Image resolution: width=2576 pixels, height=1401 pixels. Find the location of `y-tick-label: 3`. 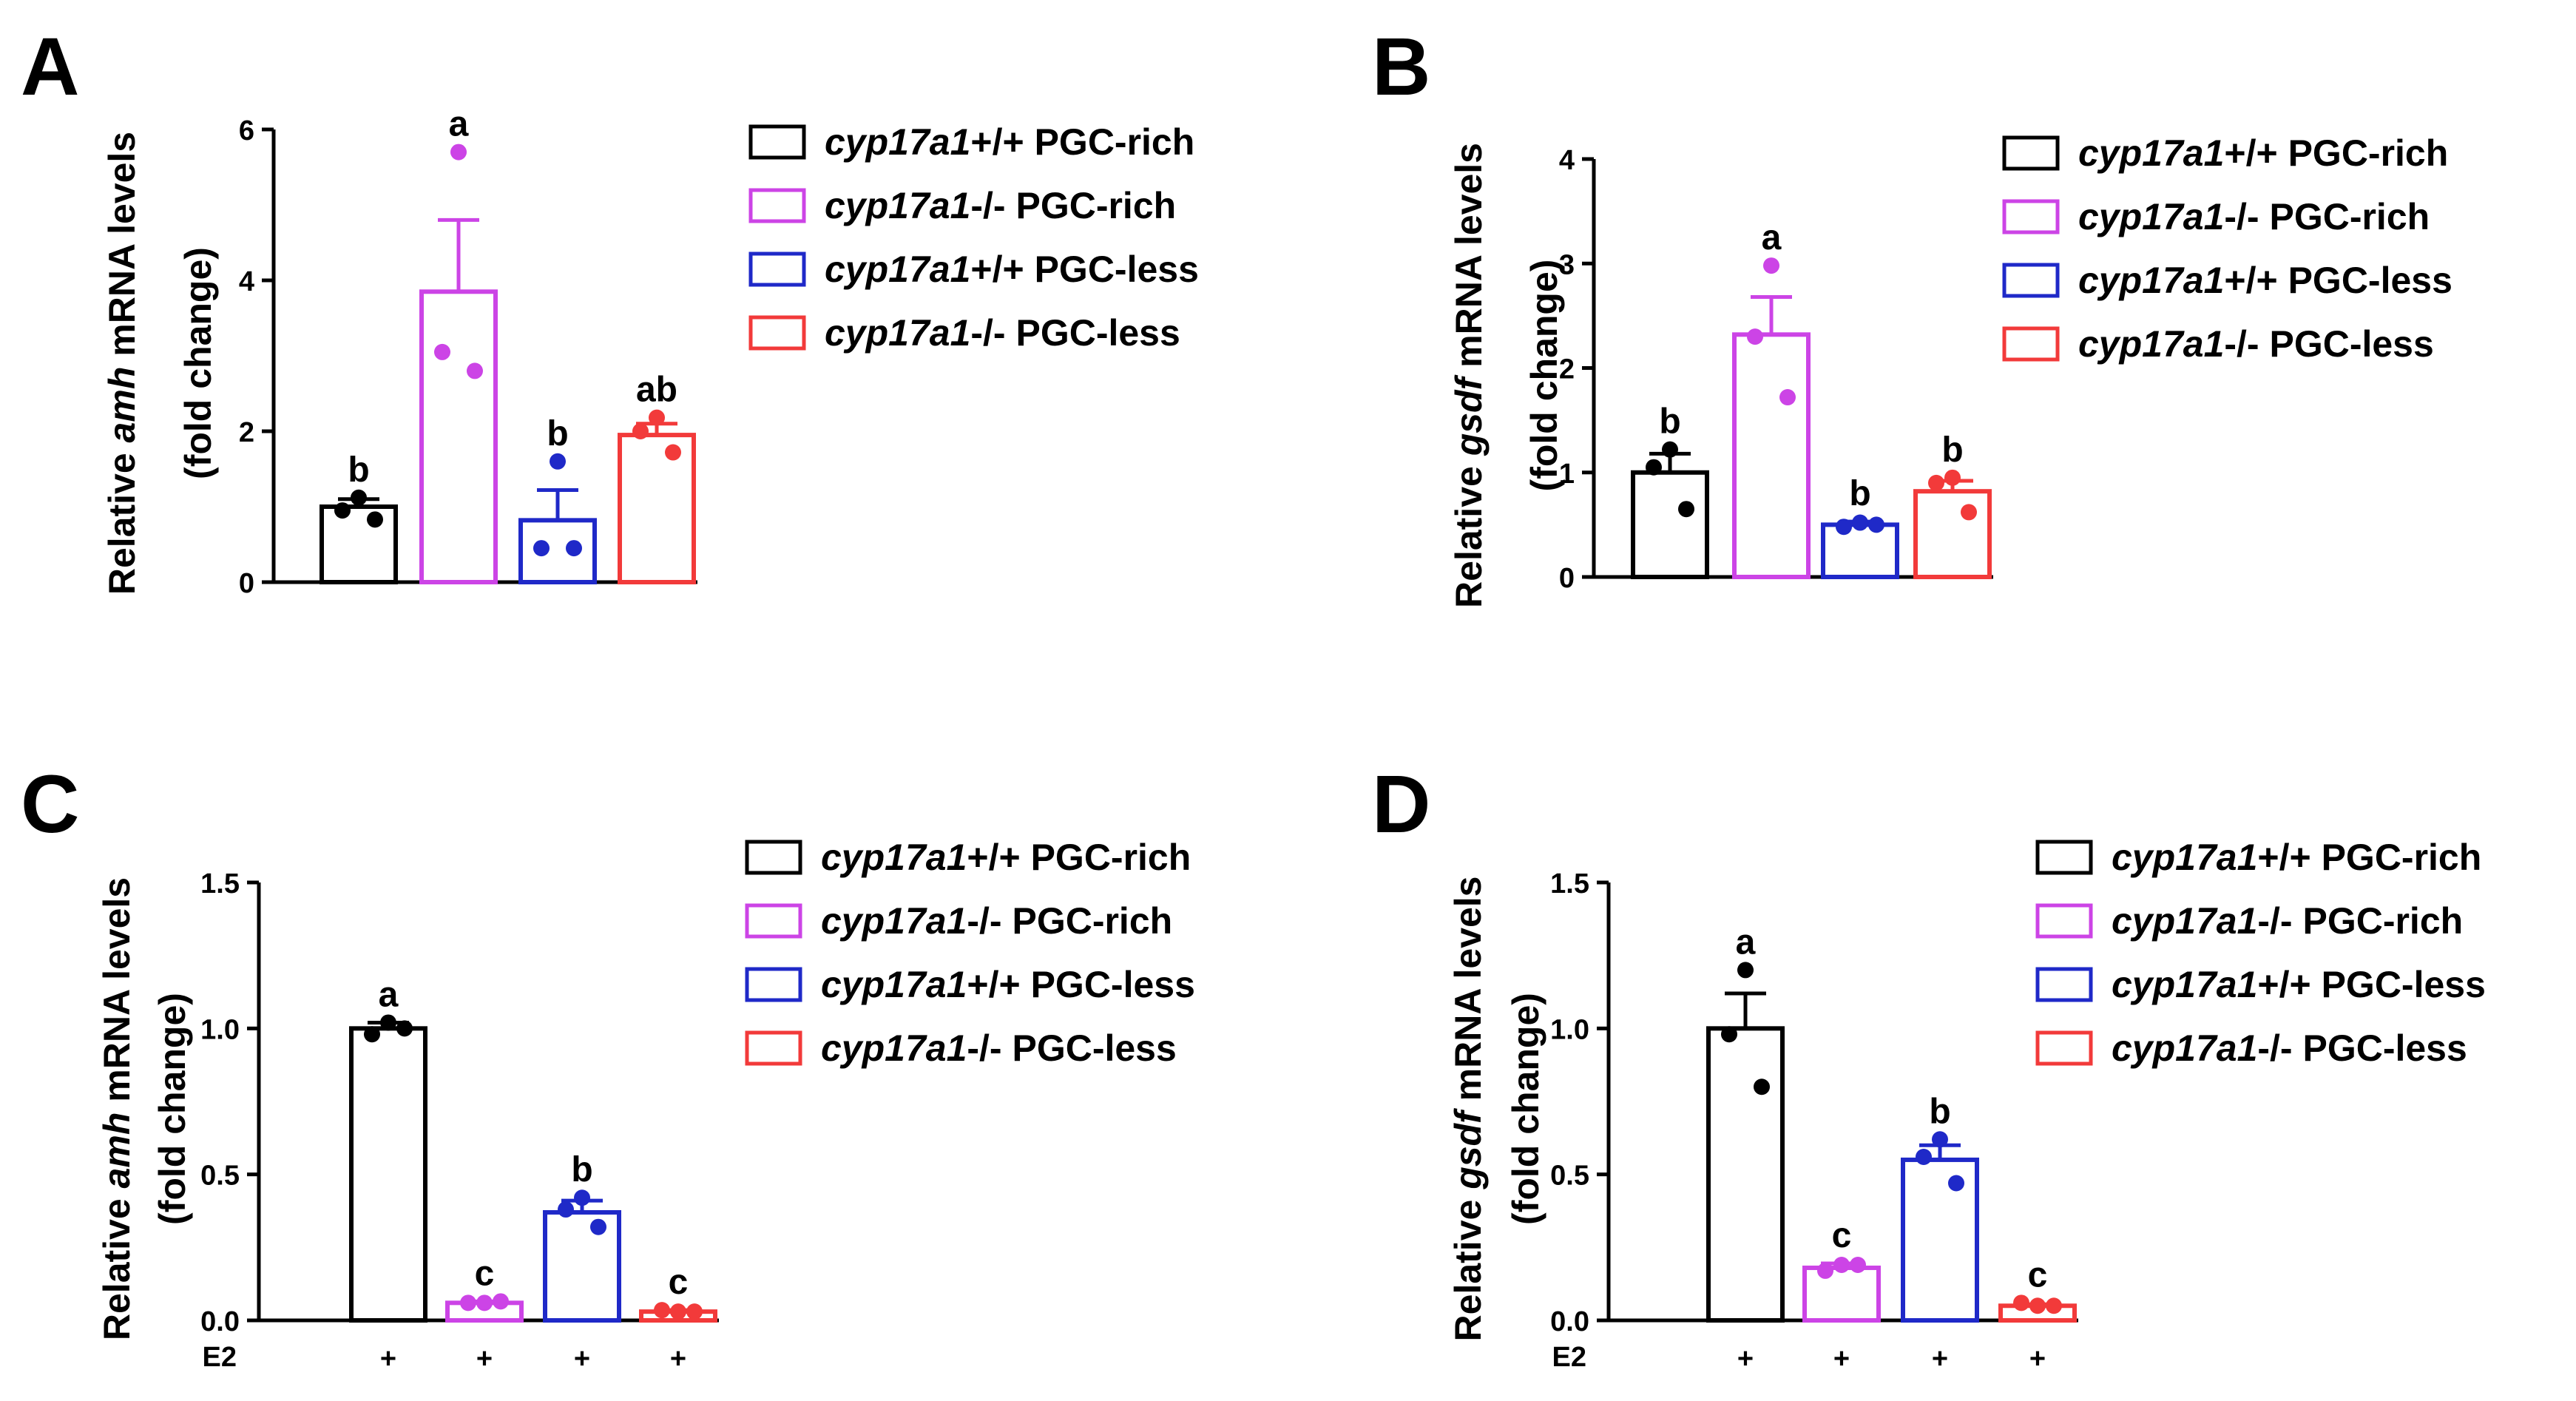

y-tick-label: 3 is located at coordinates (1567, 264).